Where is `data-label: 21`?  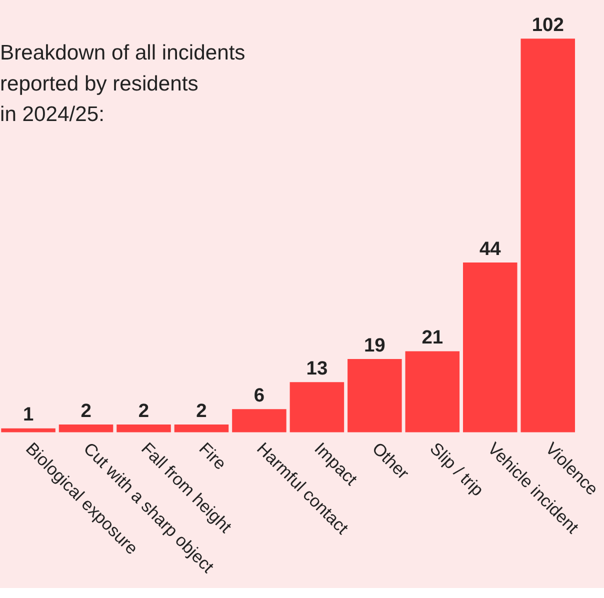 data-label: 21 is located at coordinates (433, 338).